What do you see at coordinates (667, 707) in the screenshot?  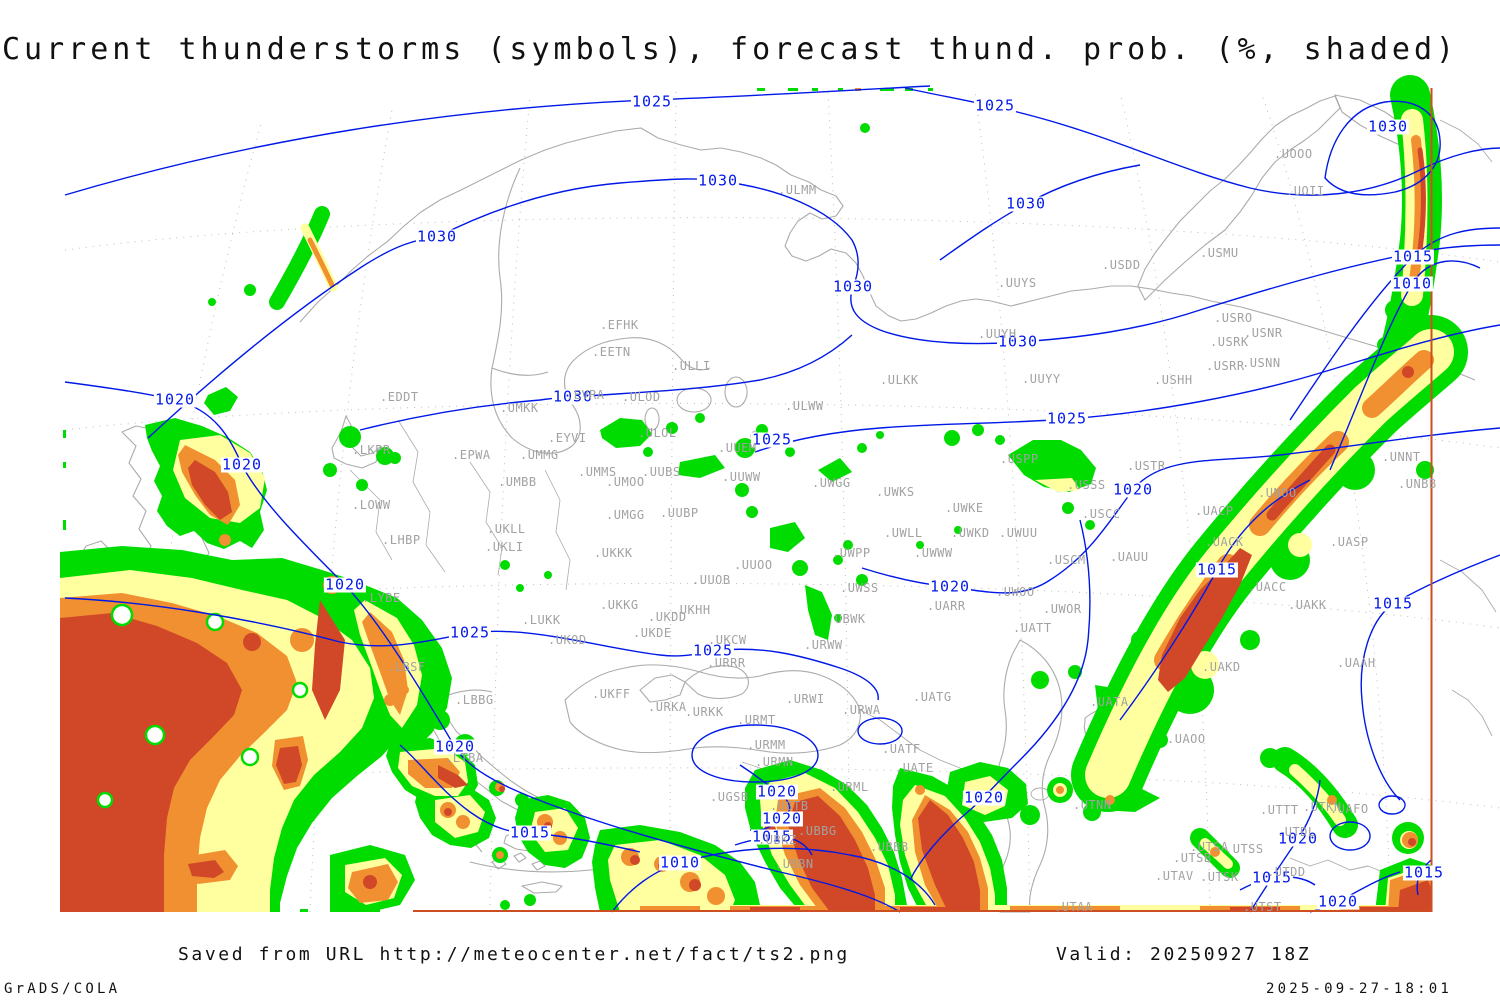 I see `station-label: .URKA` at bounding box center [667, 707].